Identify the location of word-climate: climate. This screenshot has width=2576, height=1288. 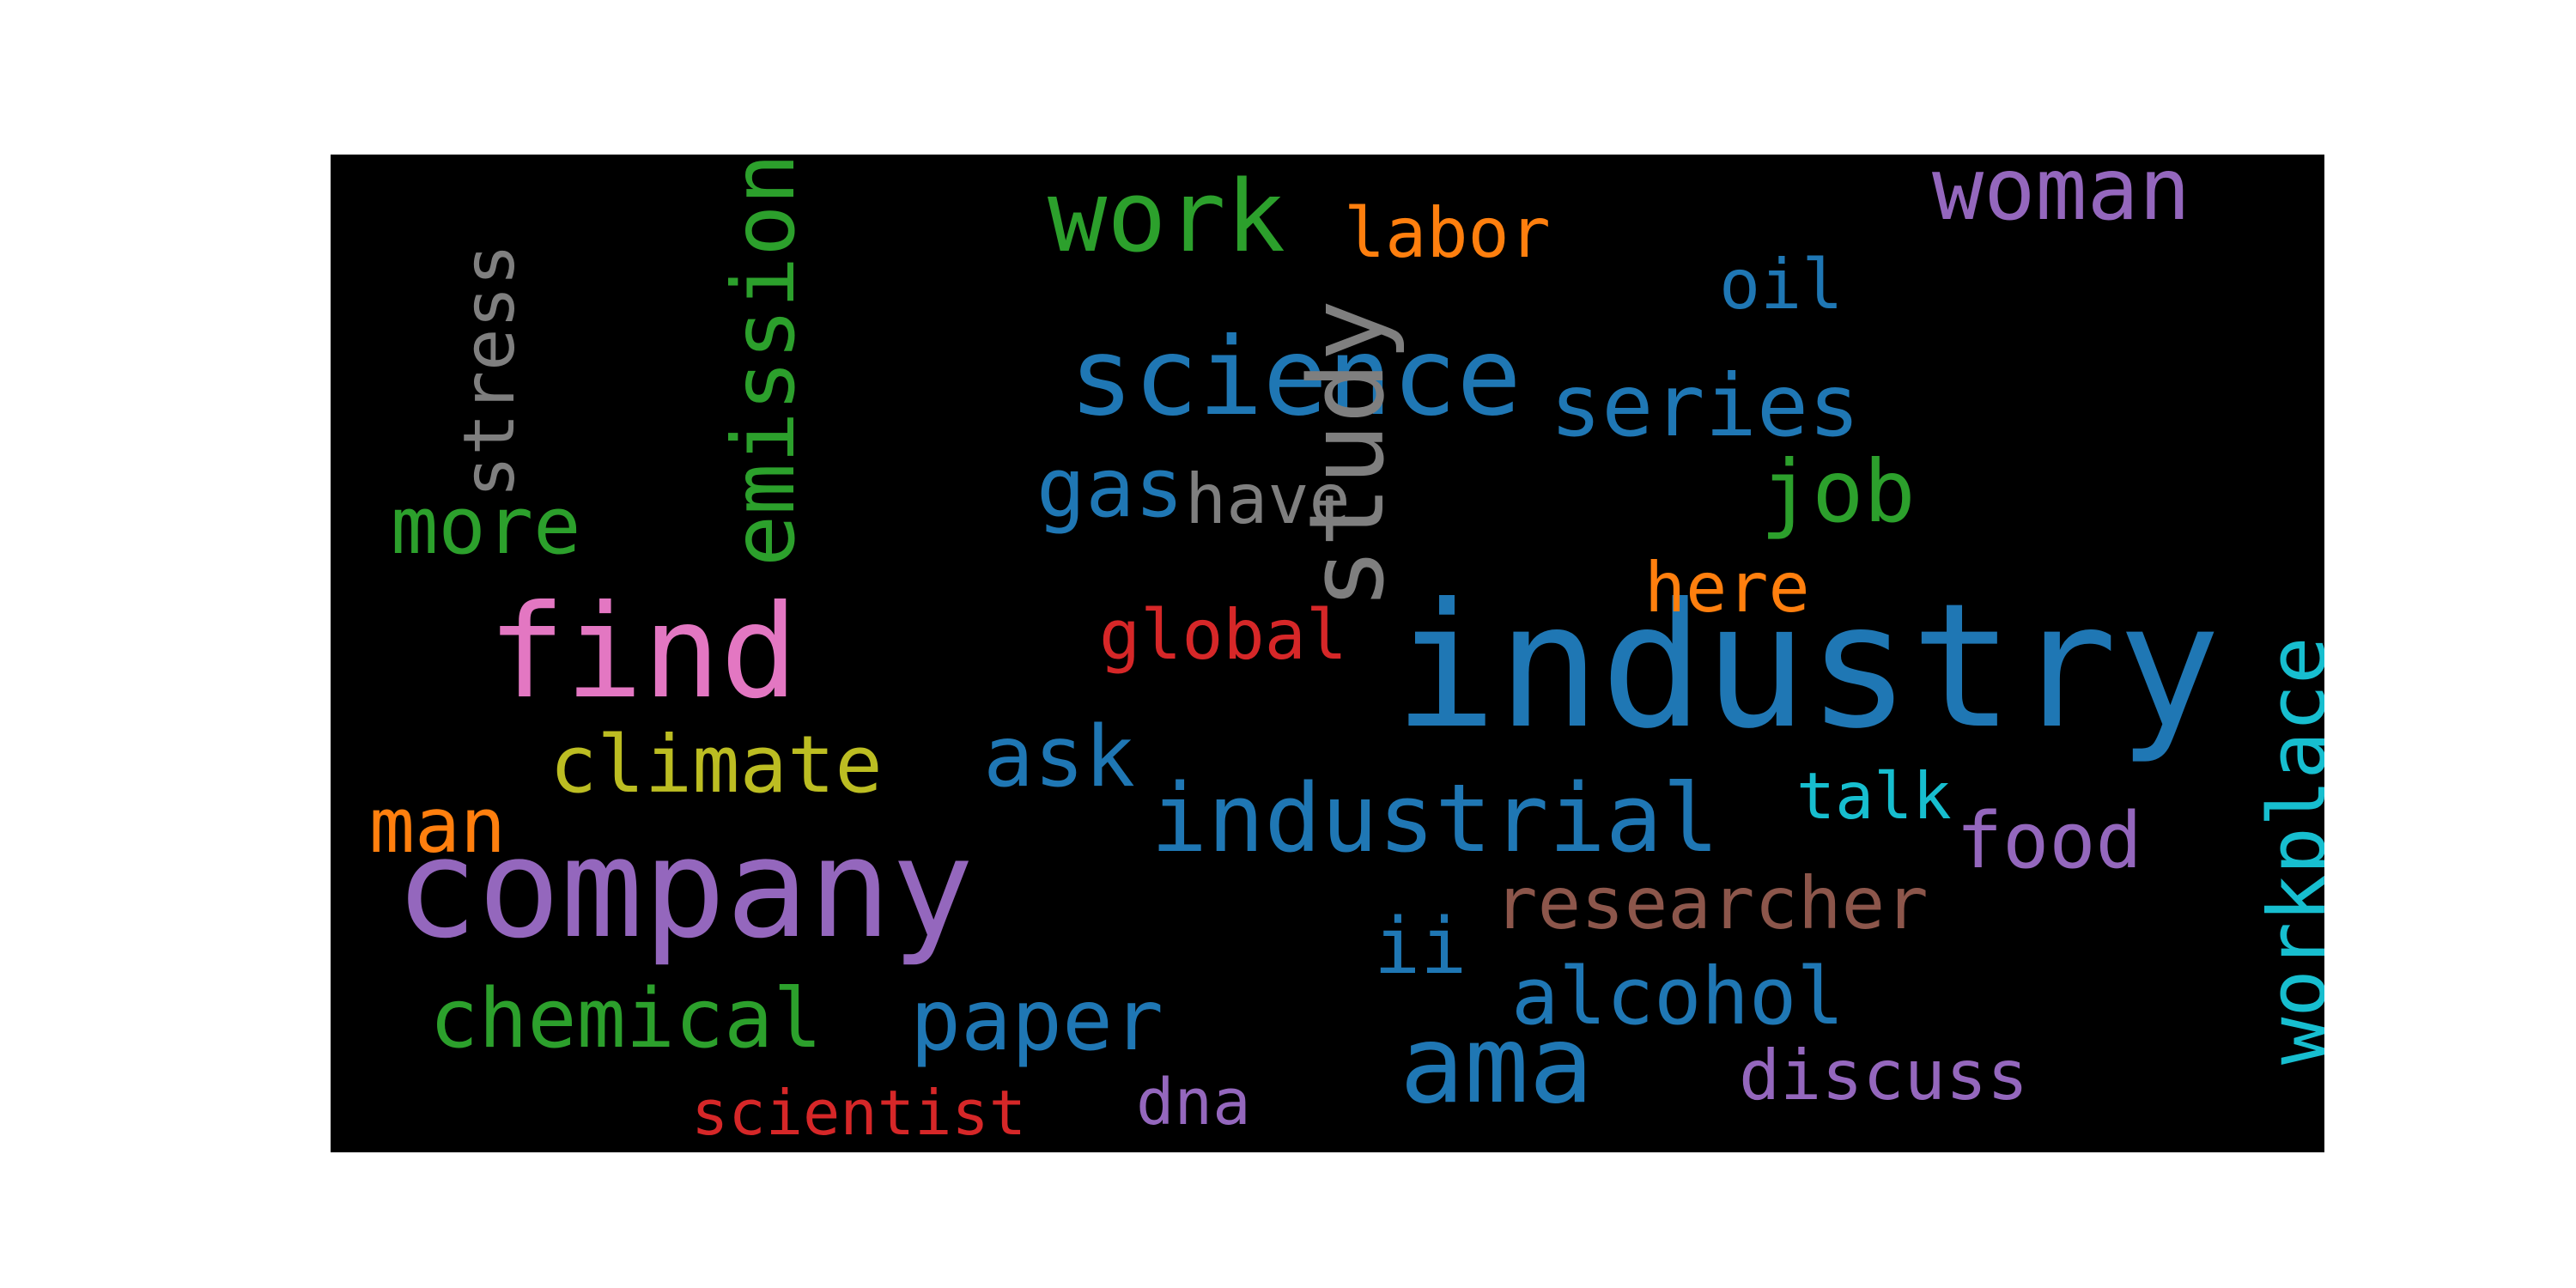
(716, 765).